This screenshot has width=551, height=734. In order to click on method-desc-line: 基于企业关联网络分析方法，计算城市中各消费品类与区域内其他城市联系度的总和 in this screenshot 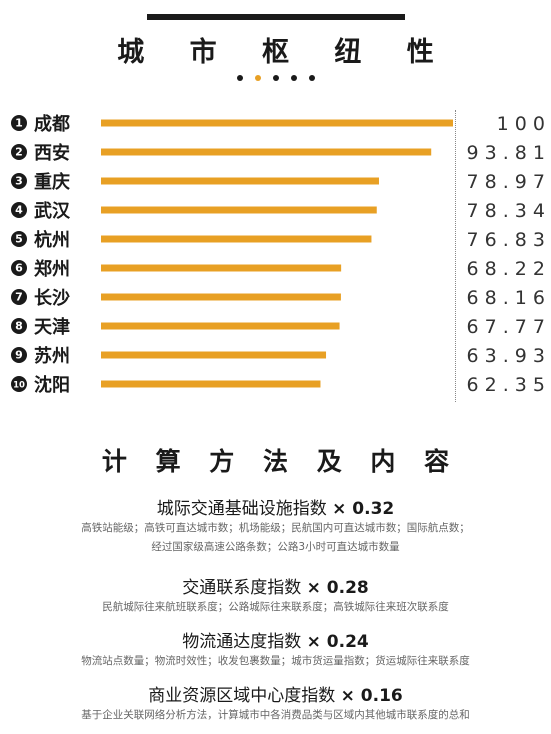, I will do `click(275, 715)`.